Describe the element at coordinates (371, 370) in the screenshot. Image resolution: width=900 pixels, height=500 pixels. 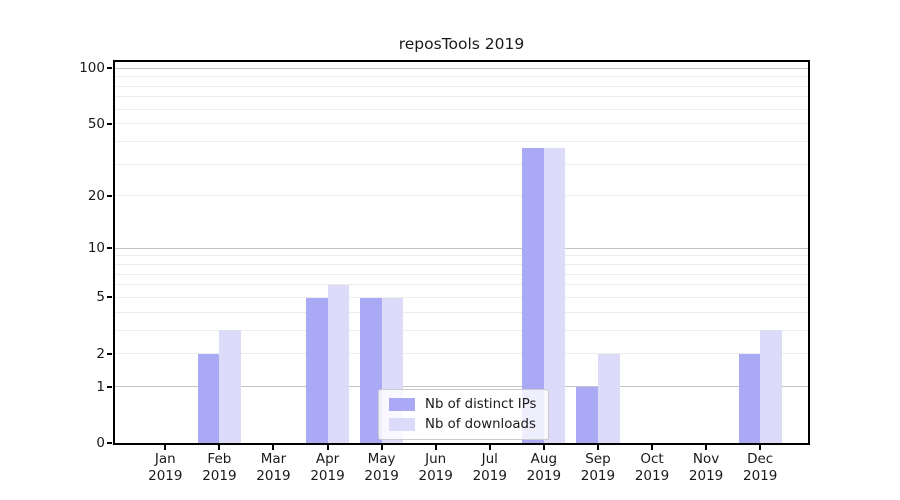
I see `bar-distinct-ips-may` at that location.